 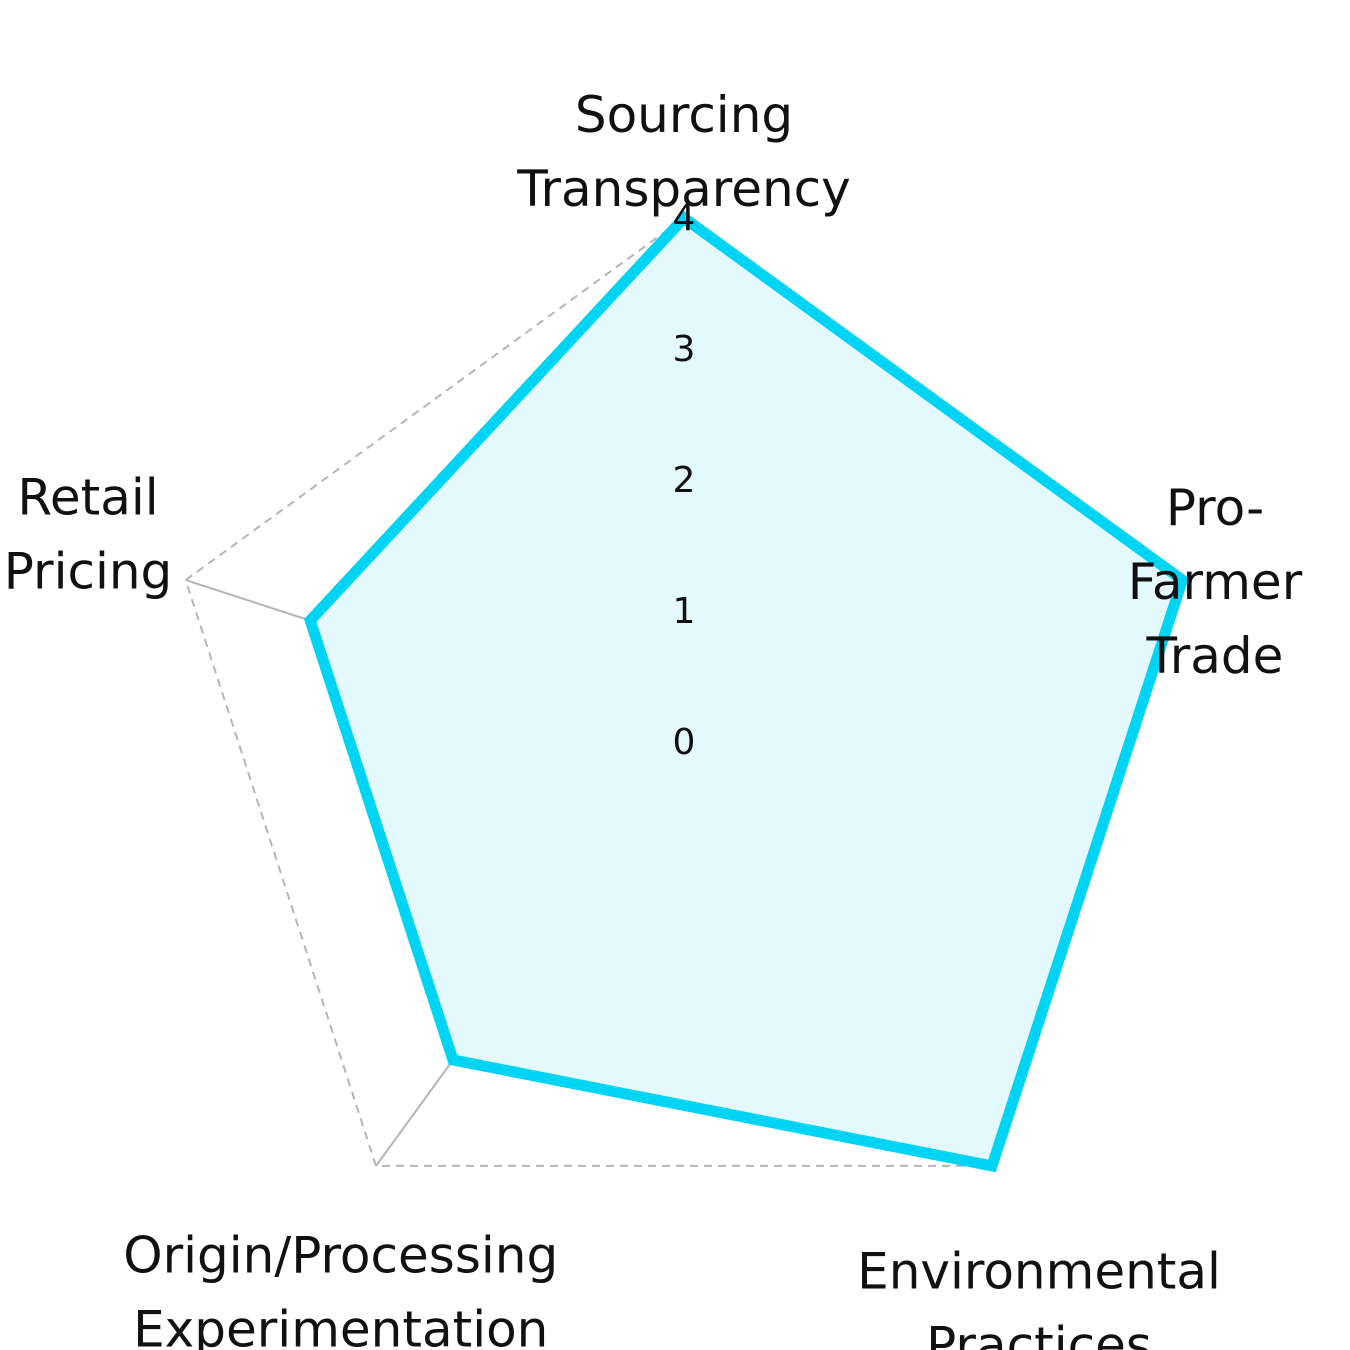 What do you see at coordinates (684, 218) in the screenshot?
I see `radial-tick-label-4: 4` at bounding box center [684, 218].